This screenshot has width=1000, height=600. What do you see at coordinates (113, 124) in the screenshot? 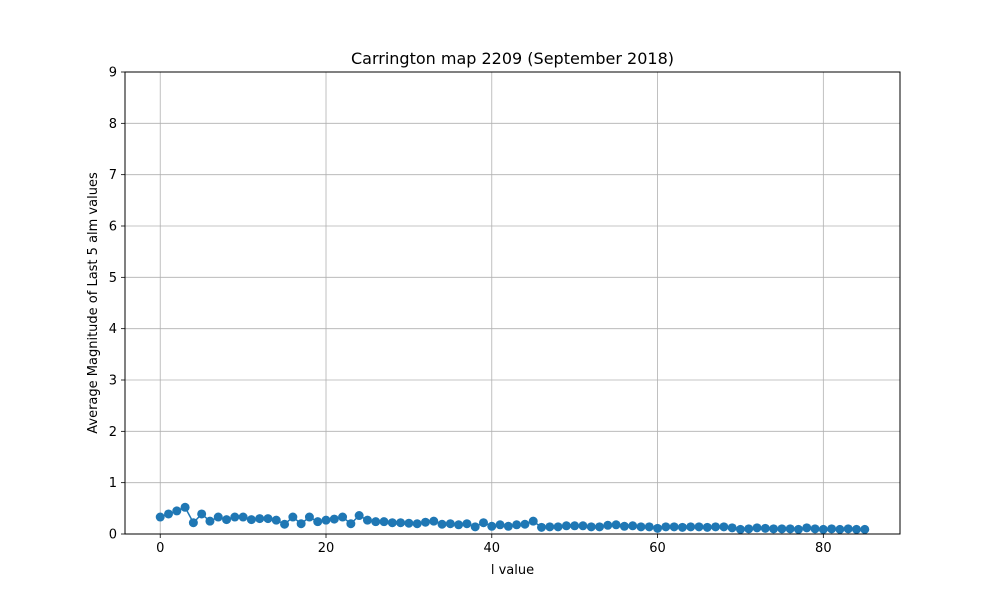
I see `y-tick-label: 8` at bounding box center [113, 124].